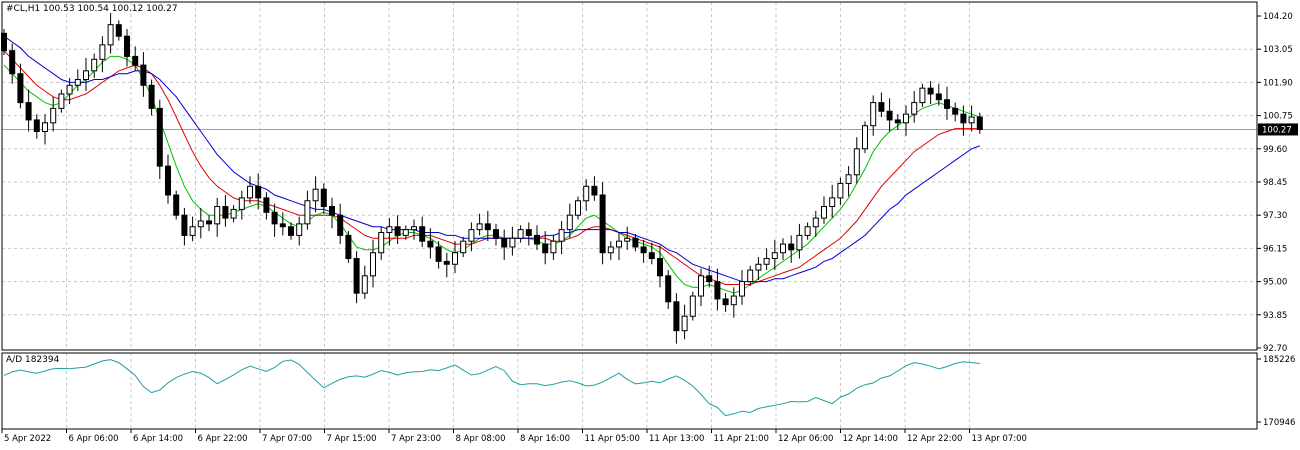 The image size is (1300, 450). Describe the element at coordinates (1275, 316) in the screenshot. I see `y-tick-label: 93.85` at that location.